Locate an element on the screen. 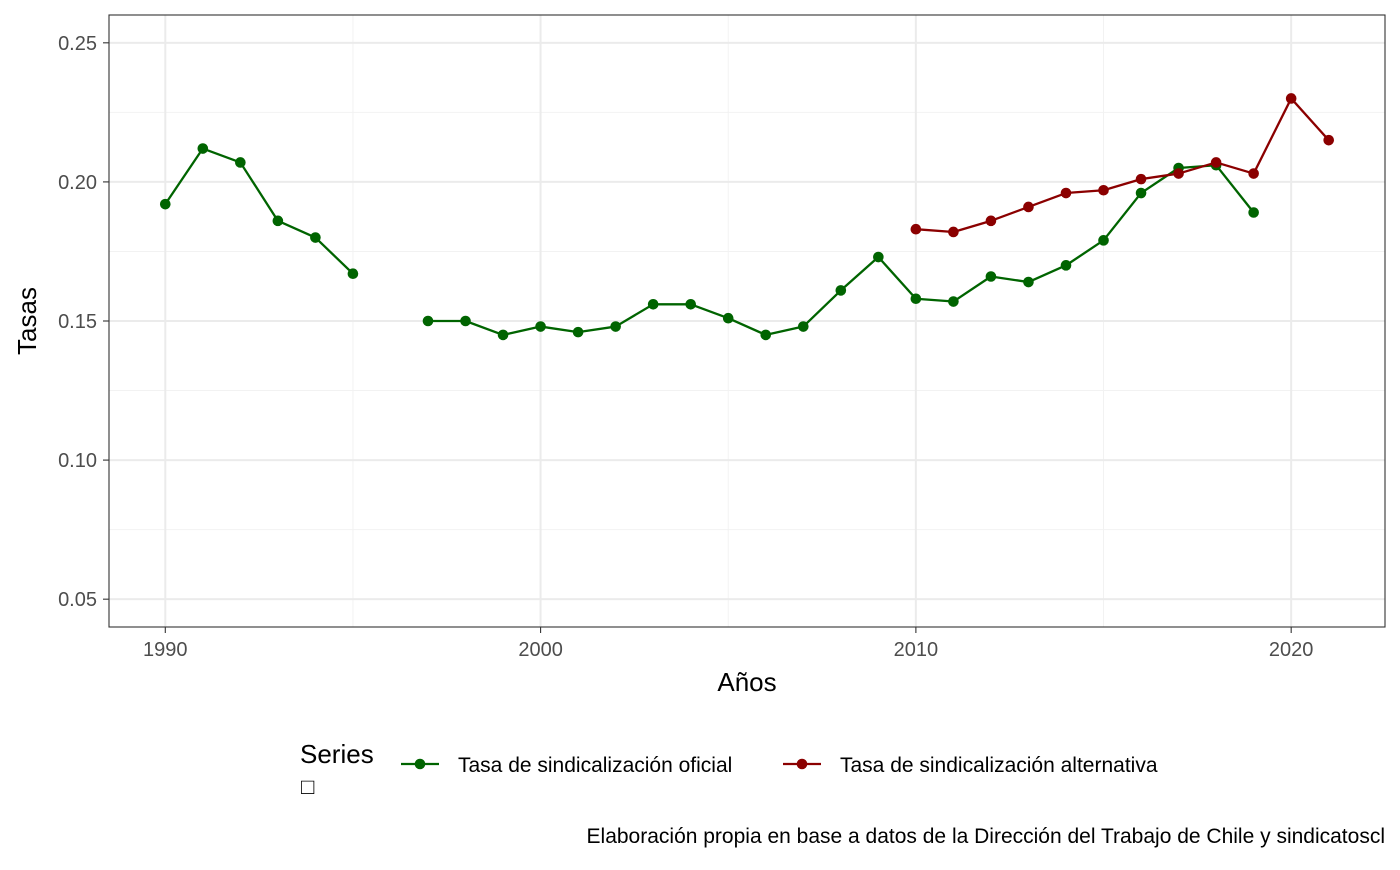 The width and height of the screenshot is (1400, 870). y-tick-label: 0.20 is located at coordinates (77, 183).